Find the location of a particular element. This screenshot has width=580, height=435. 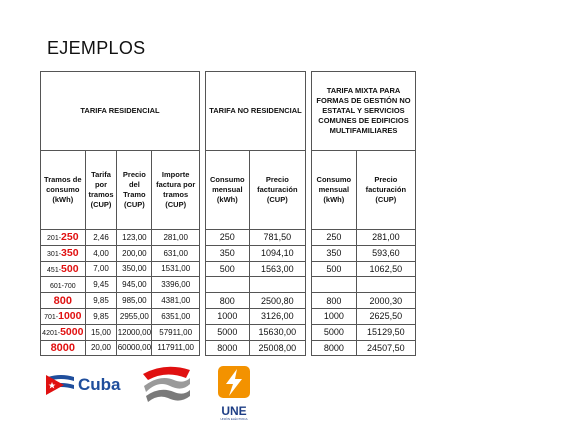

cuba-logo: Cuba is located at coordinates (83, 385).